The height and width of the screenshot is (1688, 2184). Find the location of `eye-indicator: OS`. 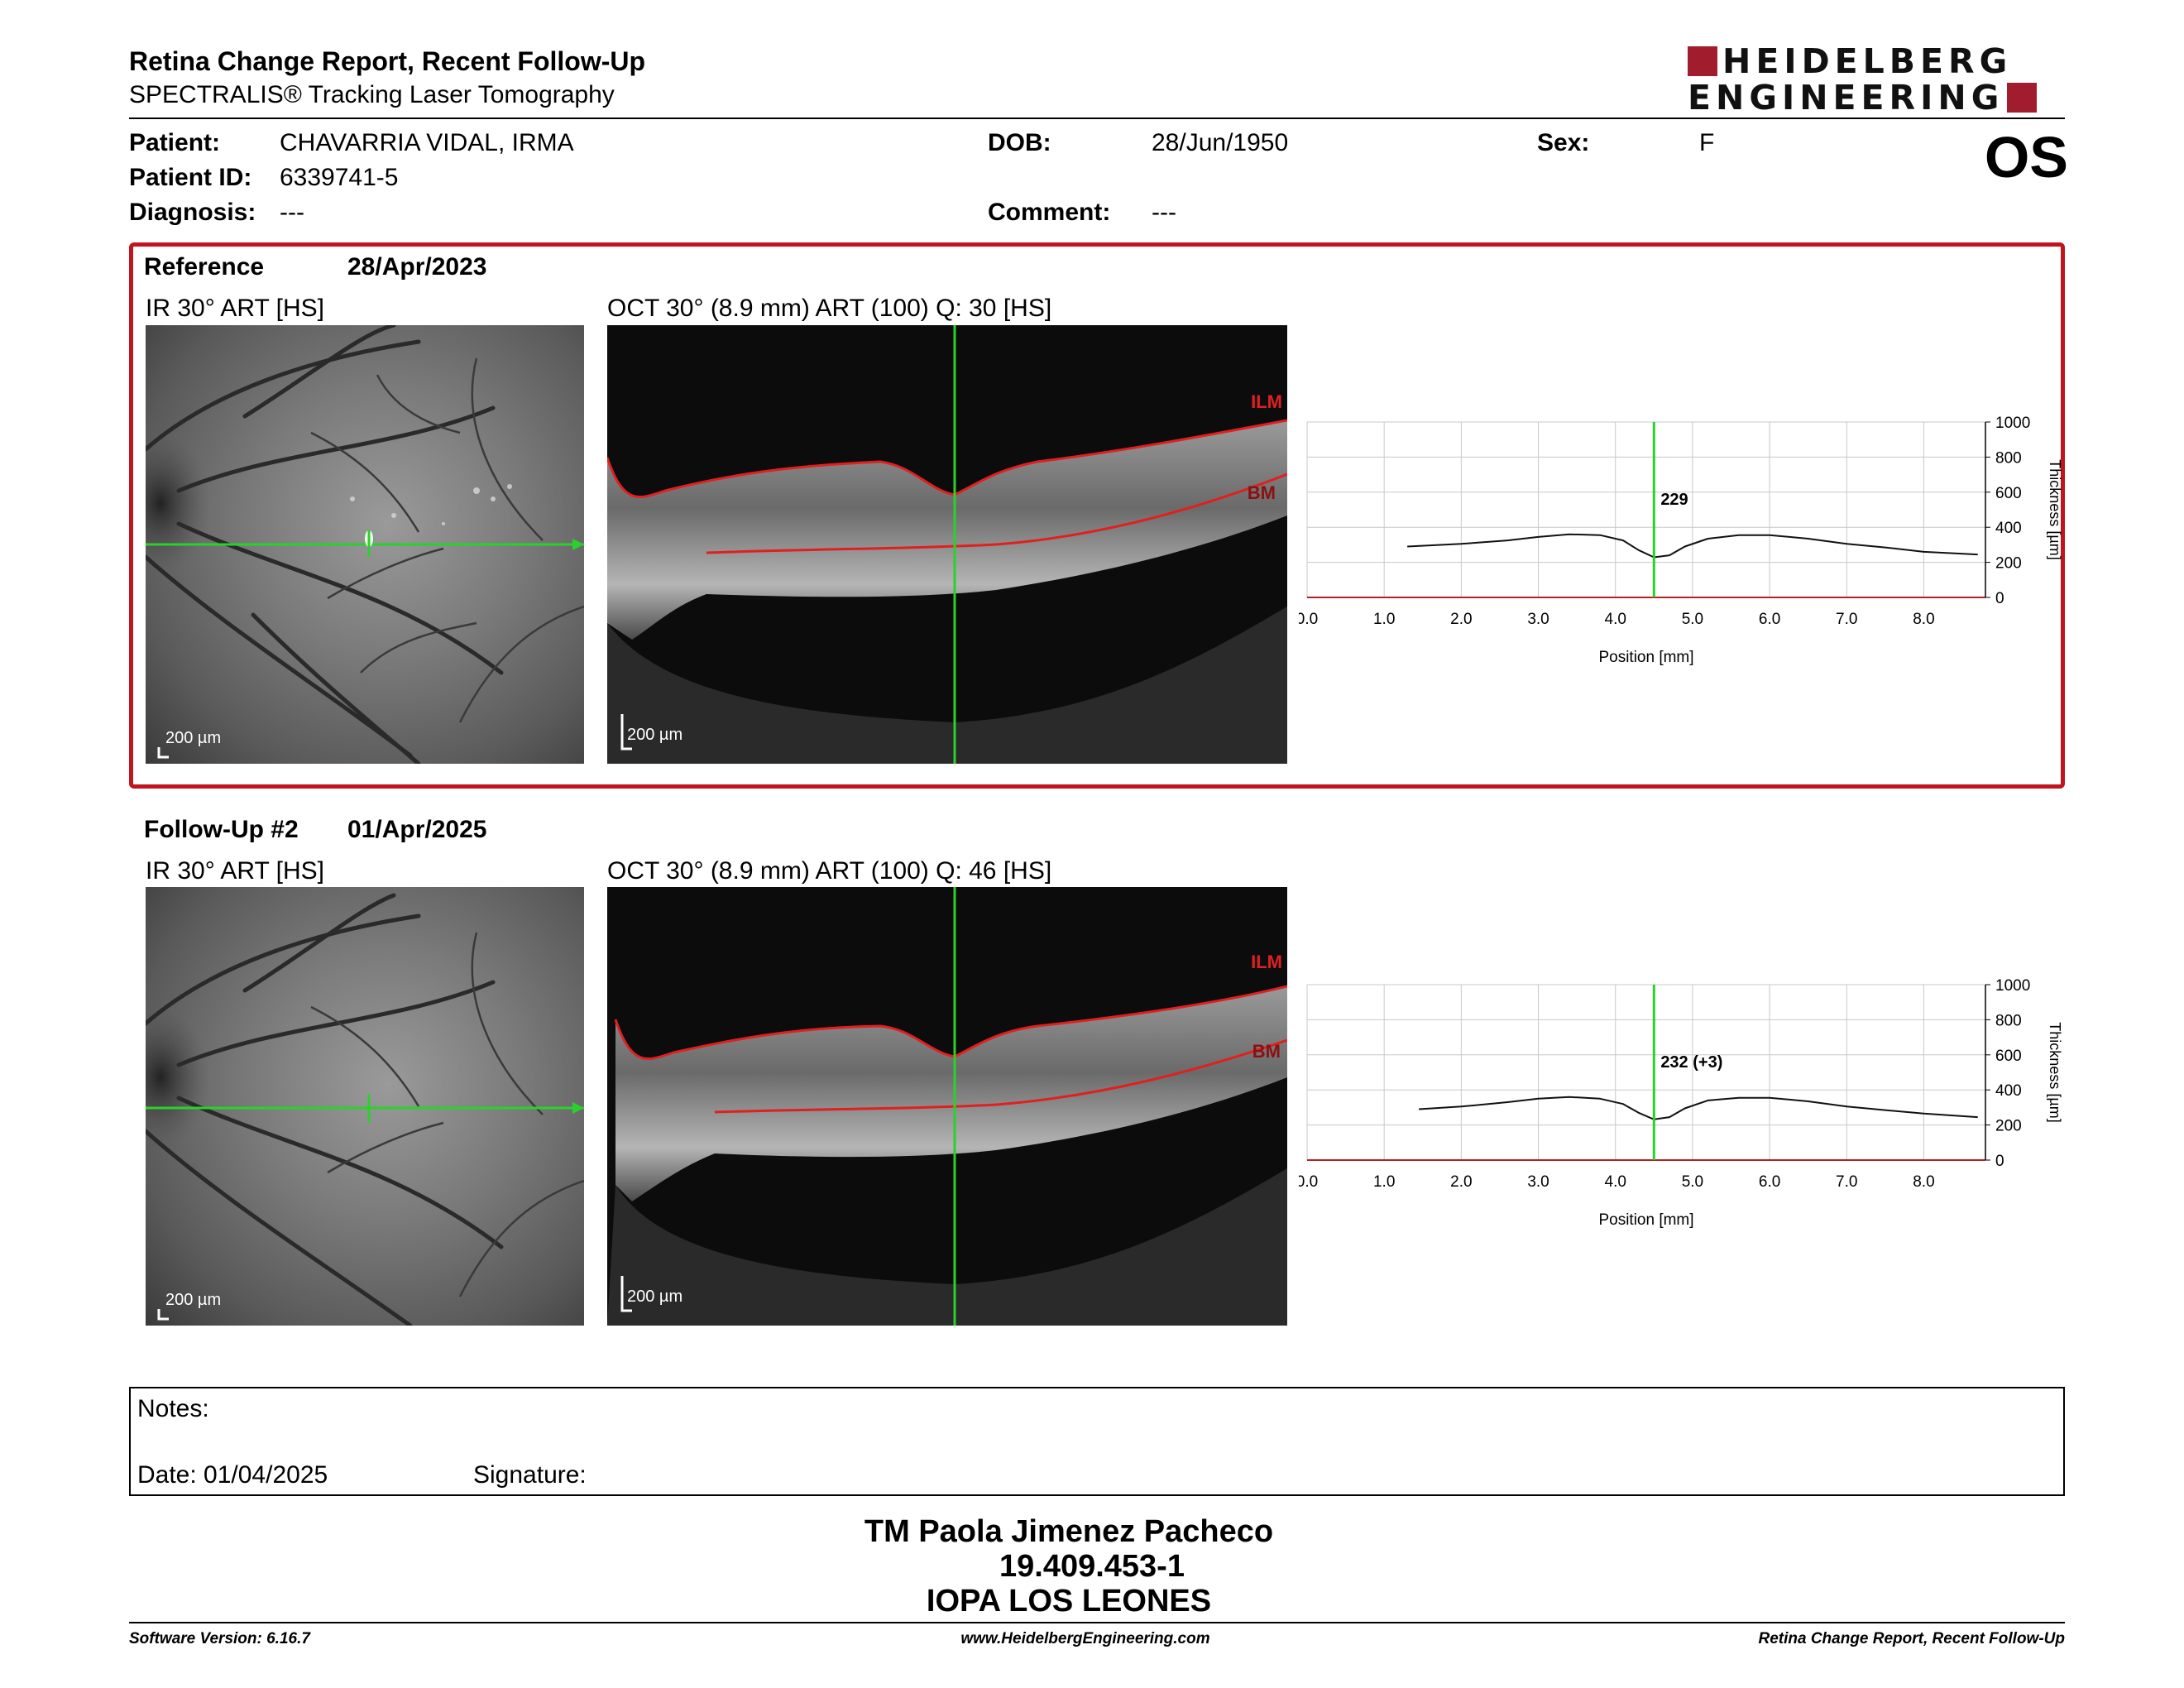

eye-indicator: OS is located at coordinates (2026, 157).